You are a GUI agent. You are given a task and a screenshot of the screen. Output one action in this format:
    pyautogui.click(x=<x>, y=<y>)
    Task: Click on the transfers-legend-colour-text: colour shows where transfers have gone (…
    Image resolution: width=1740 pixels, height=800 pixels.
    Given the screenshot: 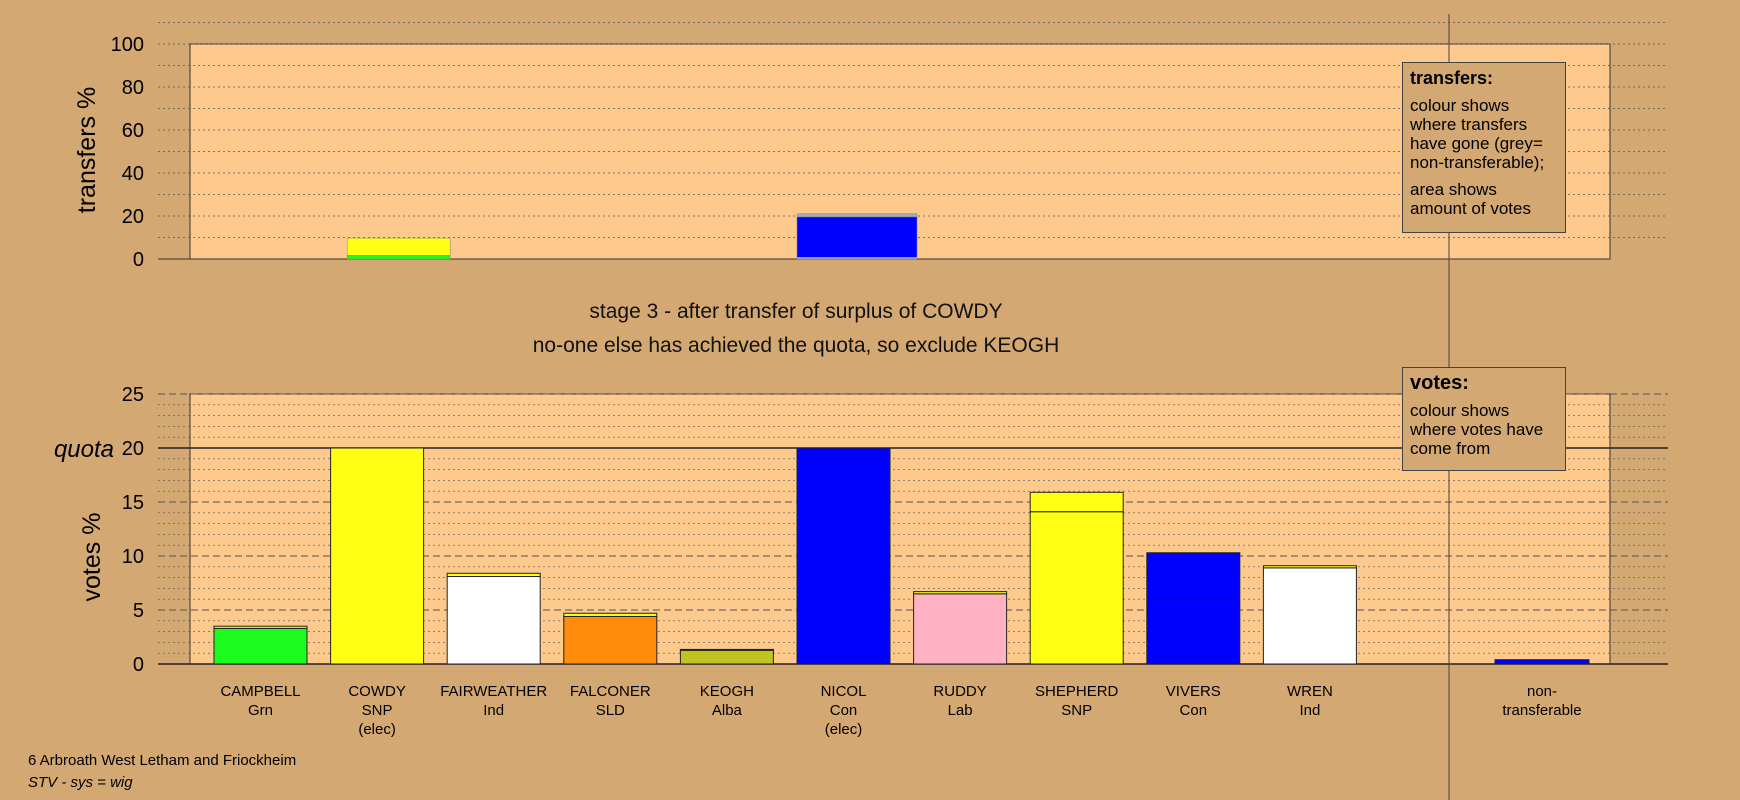 What is the action you would take?
    pyautogui.click(x=1477, y=134)
    